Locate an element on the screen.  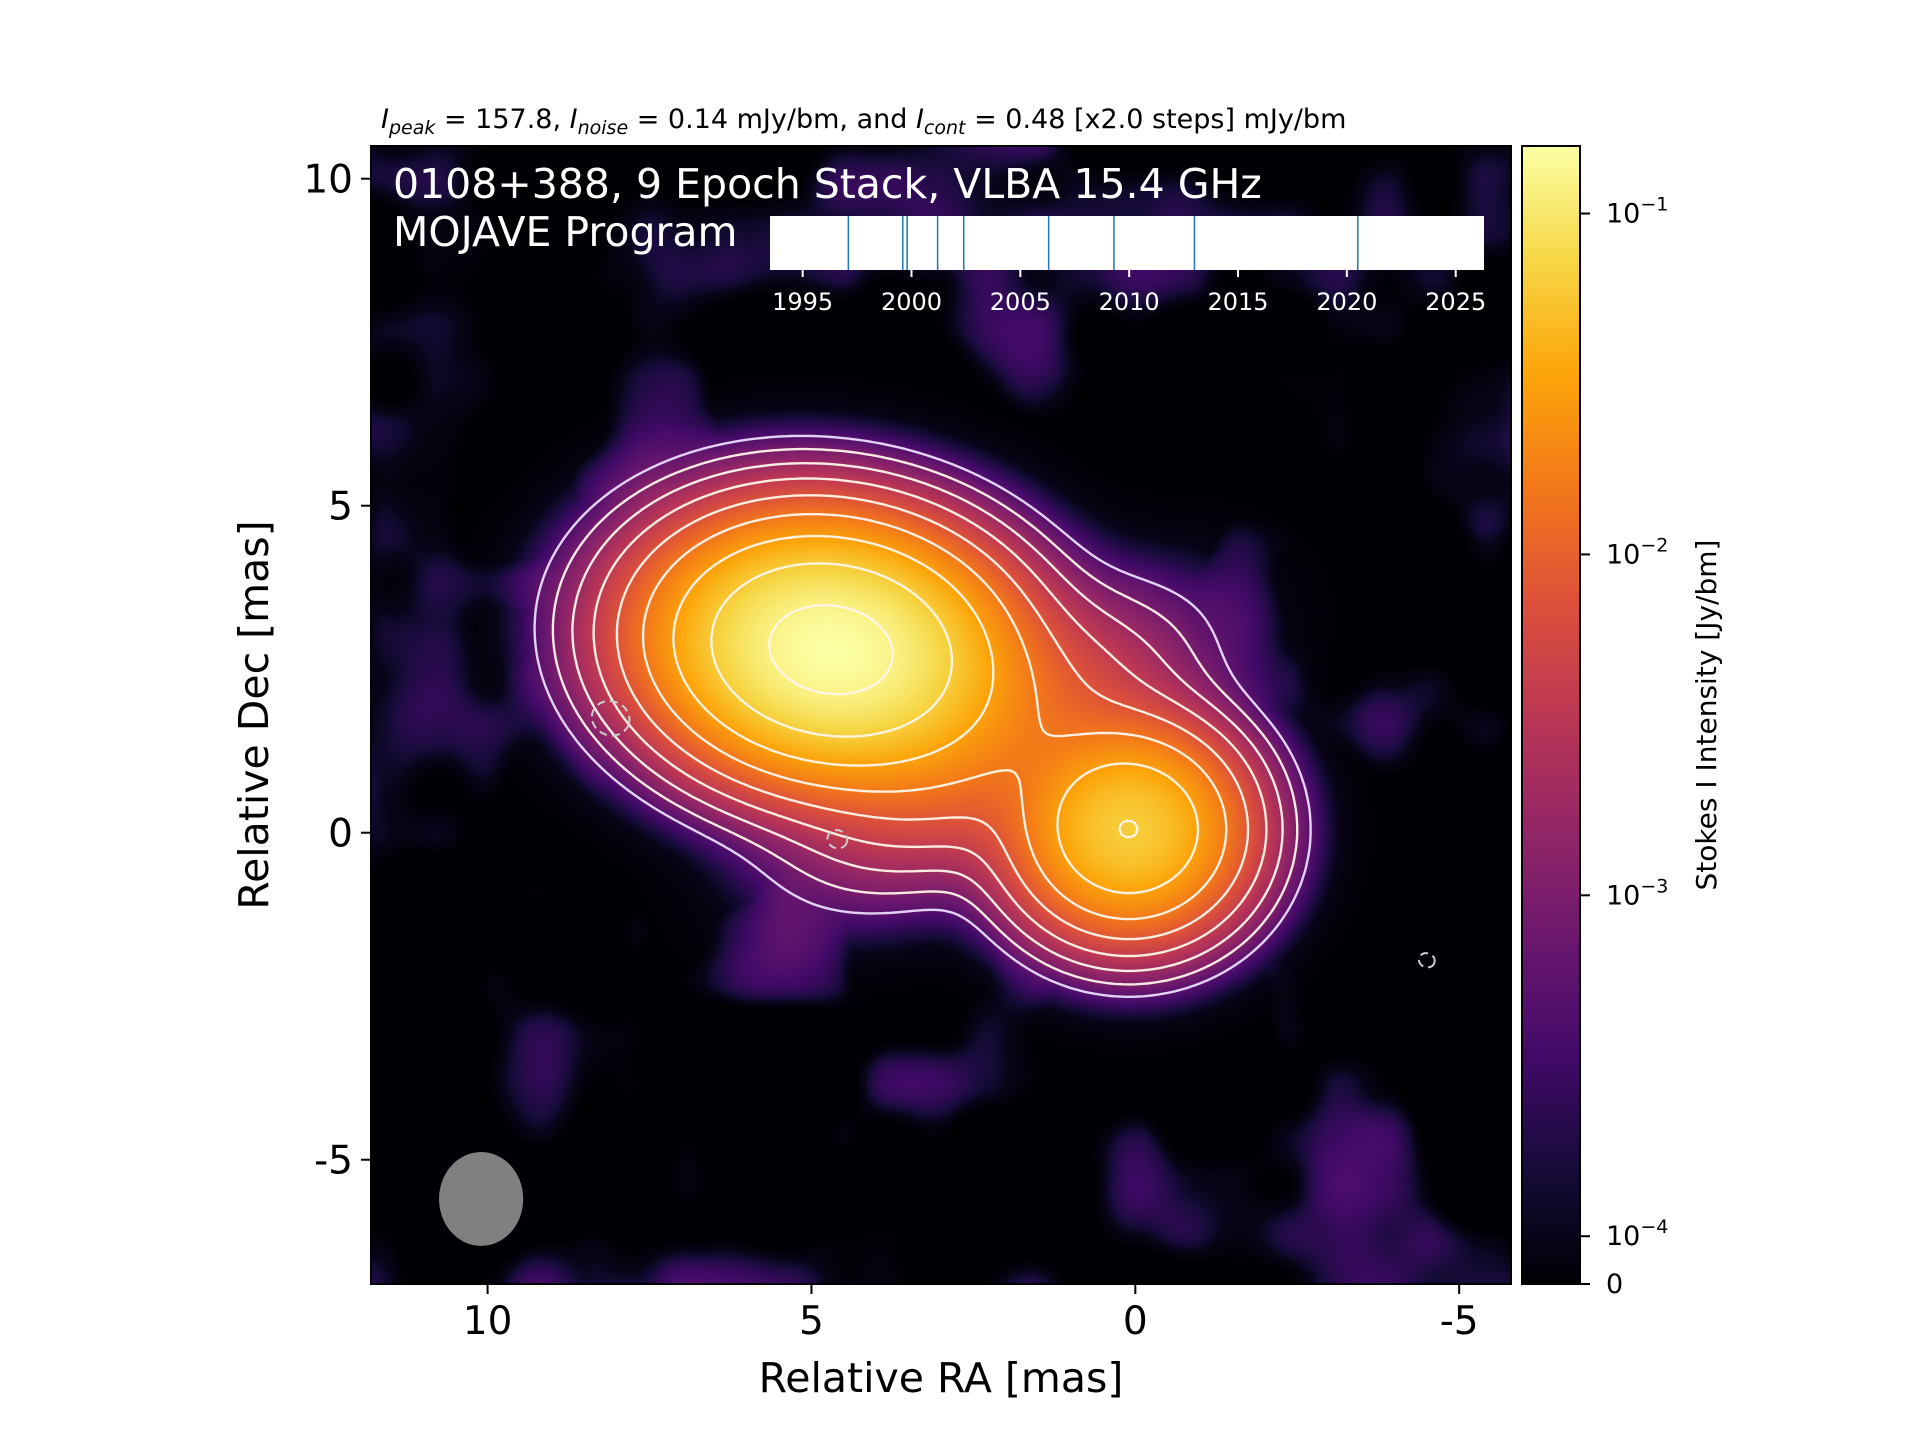
x-tick-label: 10 is located at coordinates (488, 1321).